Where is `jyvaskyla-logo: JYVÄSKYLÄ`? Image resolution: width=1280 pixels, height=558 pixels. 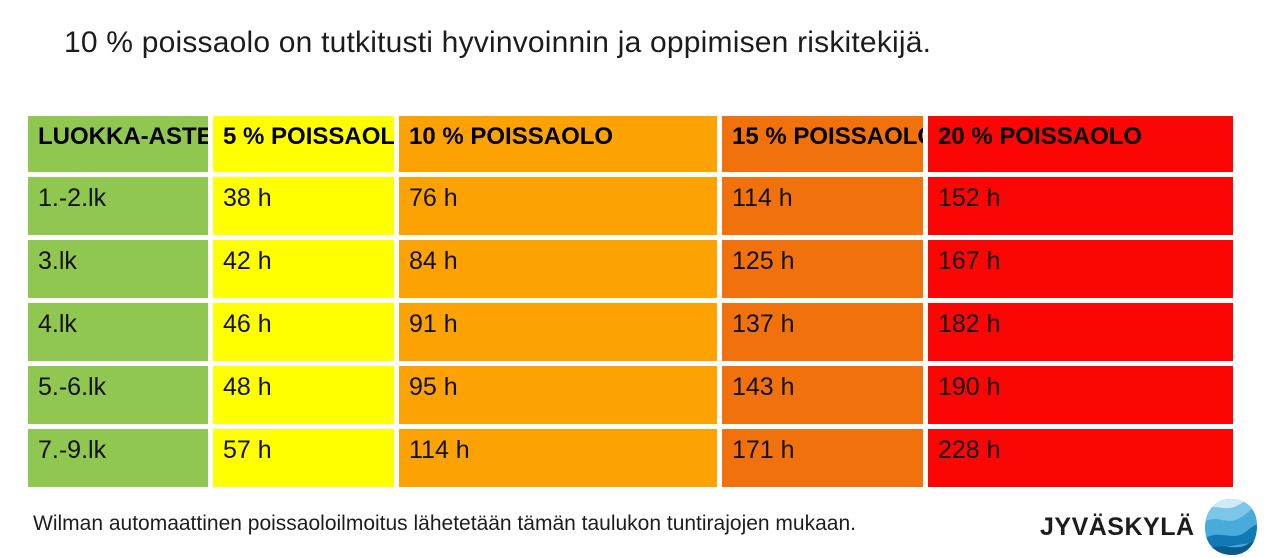 jyvaskyla-logo: JYVÄSKYLÄ is located at coordinates (1149, 527).